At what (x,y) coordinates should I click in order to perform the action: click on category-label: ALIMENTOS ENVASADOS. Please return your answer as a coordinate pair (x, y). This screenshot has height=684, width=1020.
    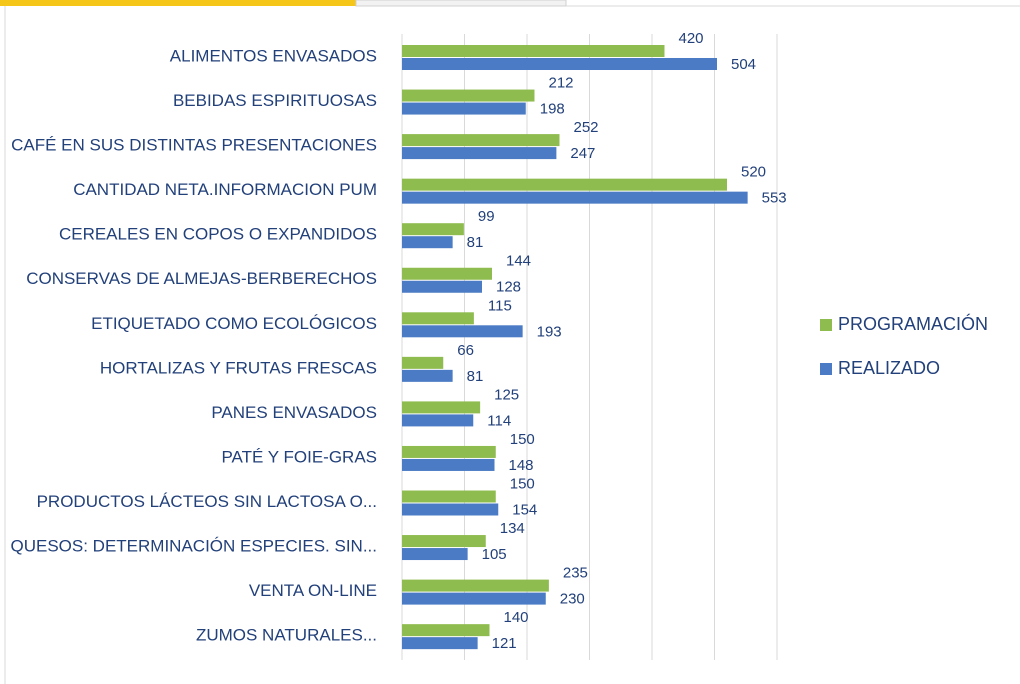
    Looking at the image, I should click on (273, 55).